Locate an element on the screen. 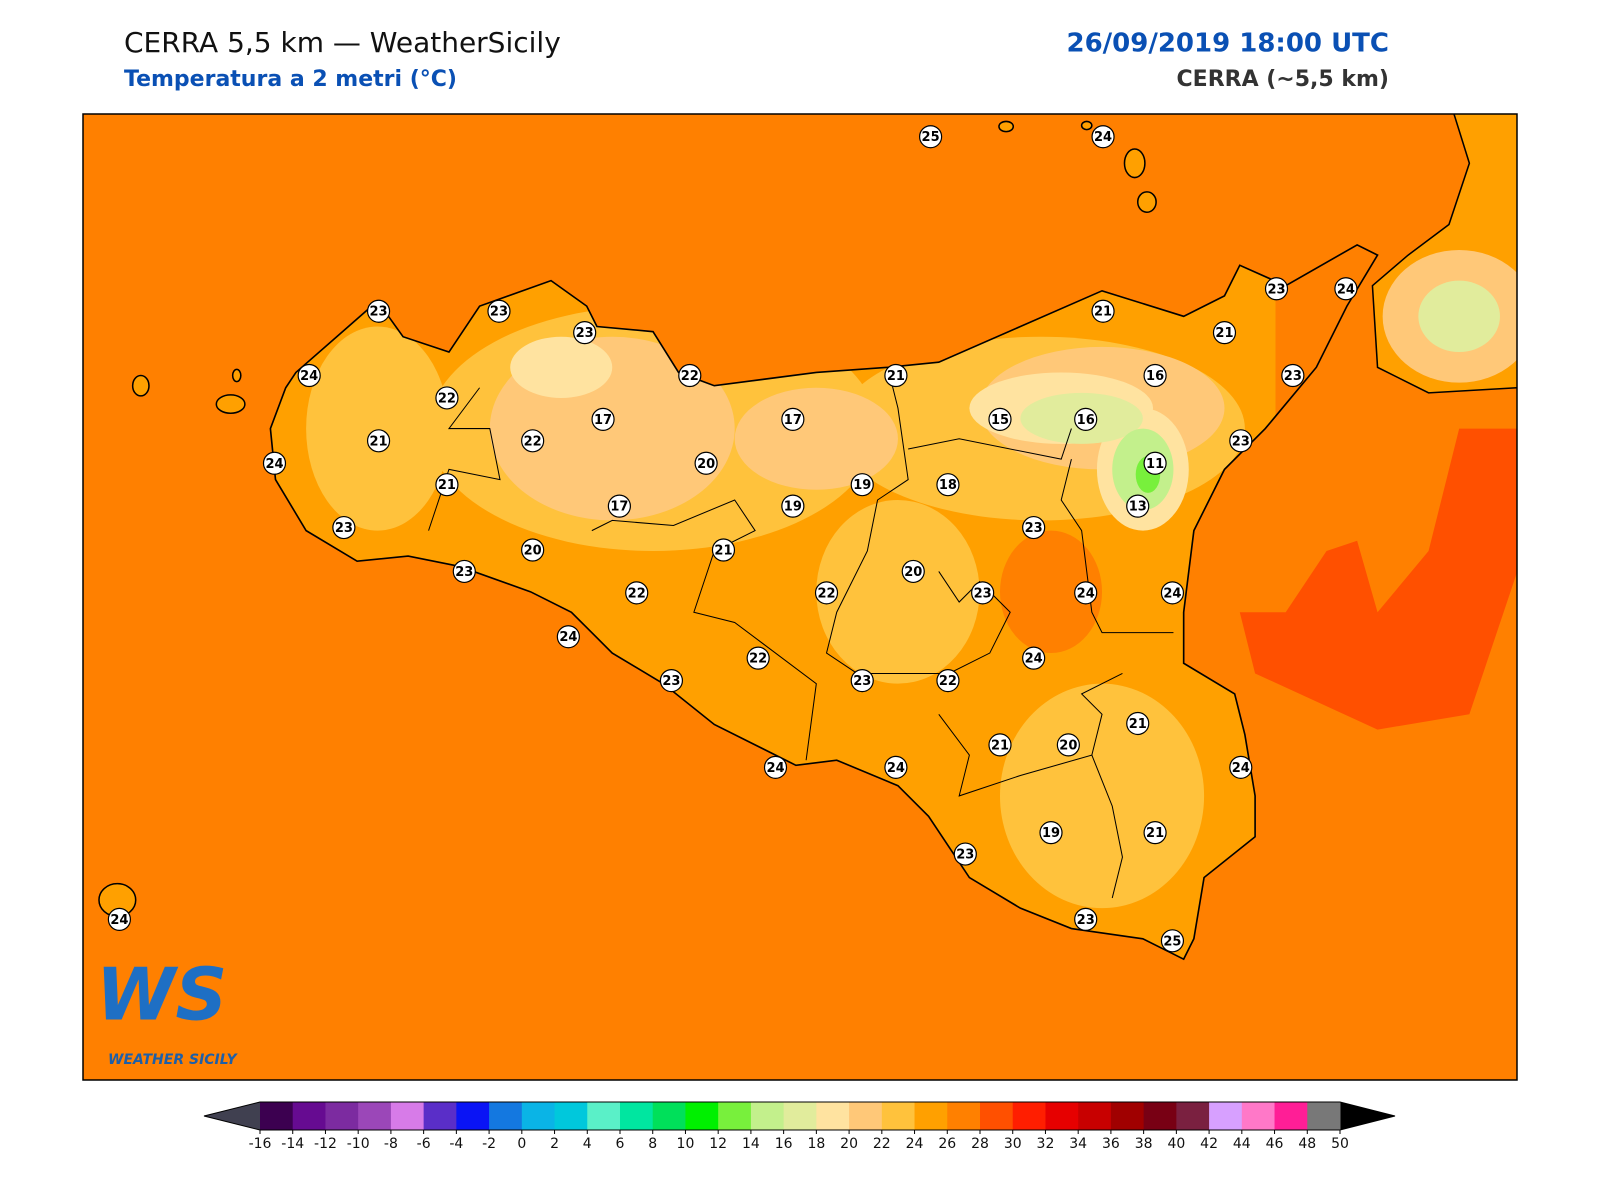 The image size is (1600, 1204). colorbar-tick-label: 30 is located at coordinates (1013, 1144).